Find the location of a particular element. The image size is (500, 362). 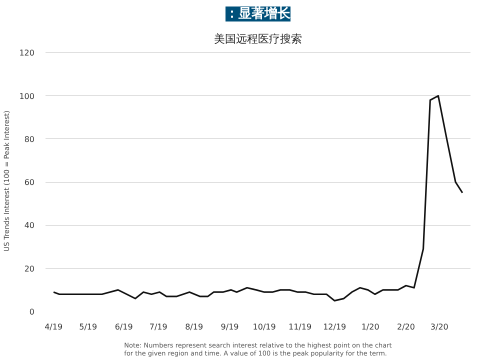

y-tick-label: 100 is located at coordinates (27, 96).